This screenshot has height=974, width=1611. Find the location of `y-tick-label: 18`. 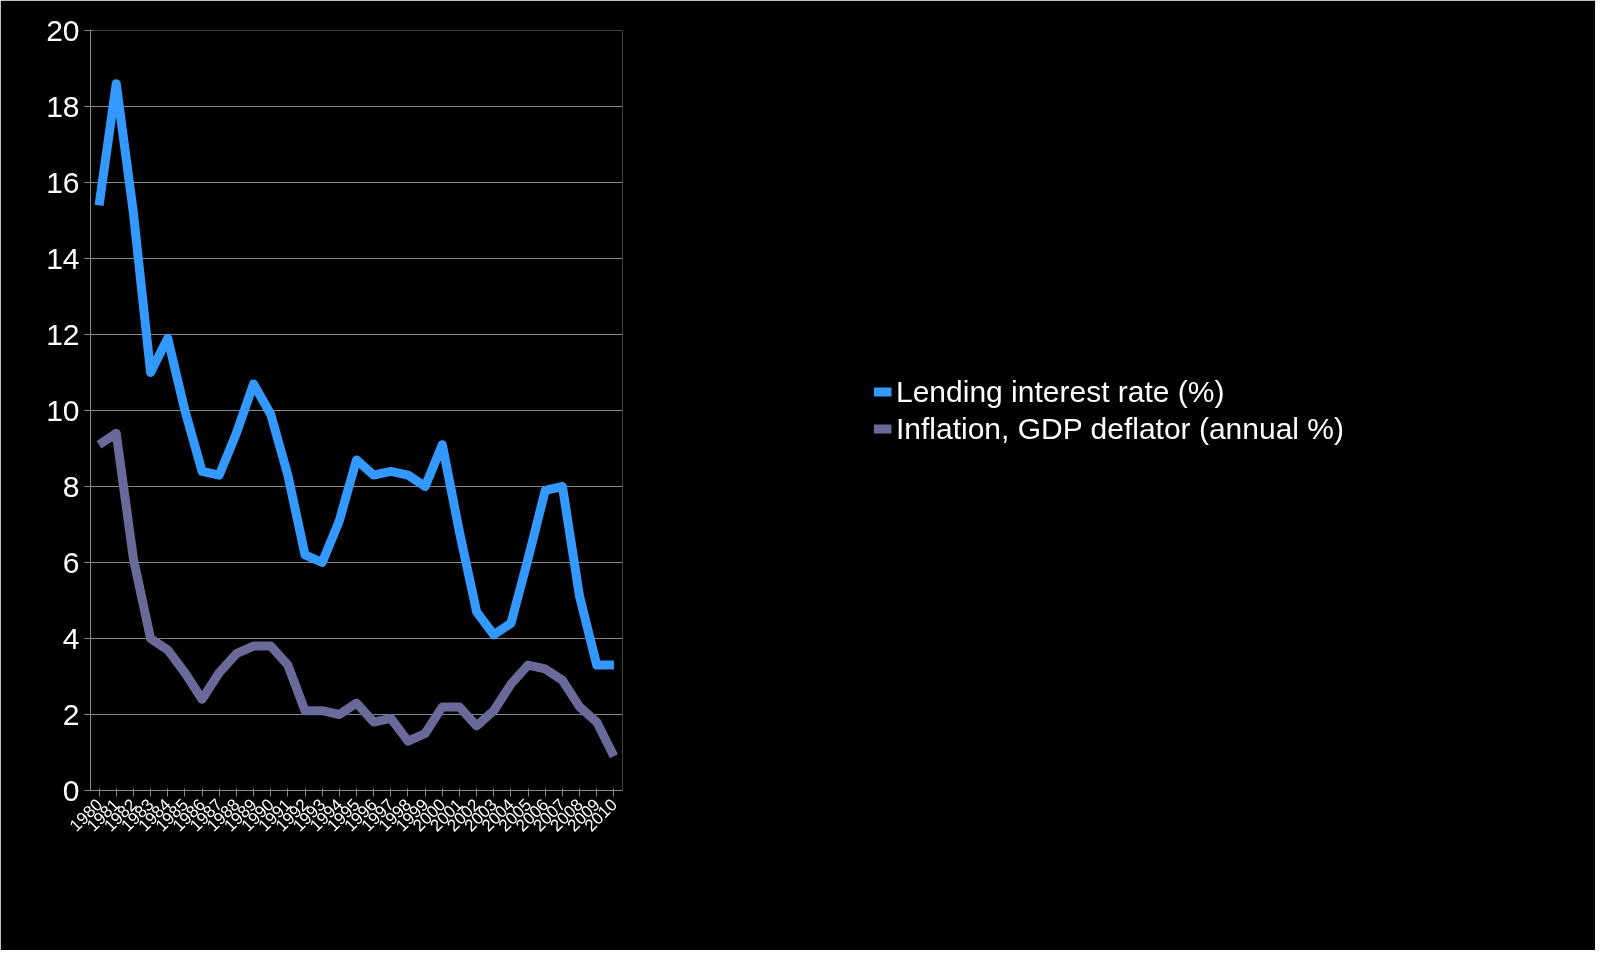

y-tick-label: 18 is located at coordinates (63, 106).